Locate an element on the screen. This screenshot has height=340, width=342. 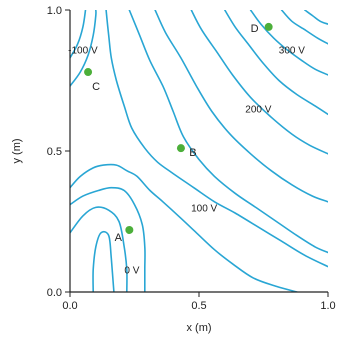
contour-value-label: 100 V is located at coordinates (204, 208).